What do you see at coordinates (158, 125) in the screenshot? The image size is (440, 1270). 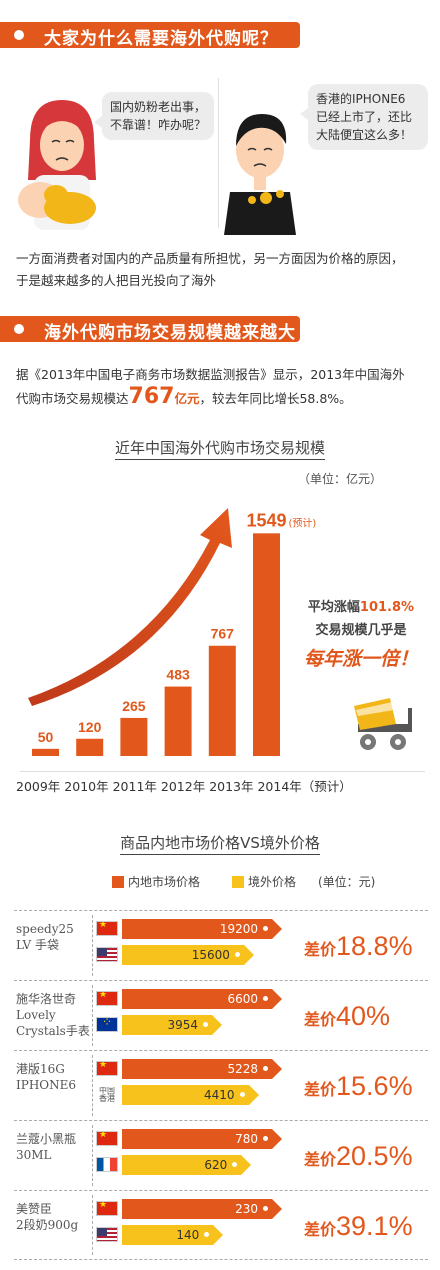 I see `bubble-line: 不靠谱！咋办呢？` at bounding box center [158, 125].